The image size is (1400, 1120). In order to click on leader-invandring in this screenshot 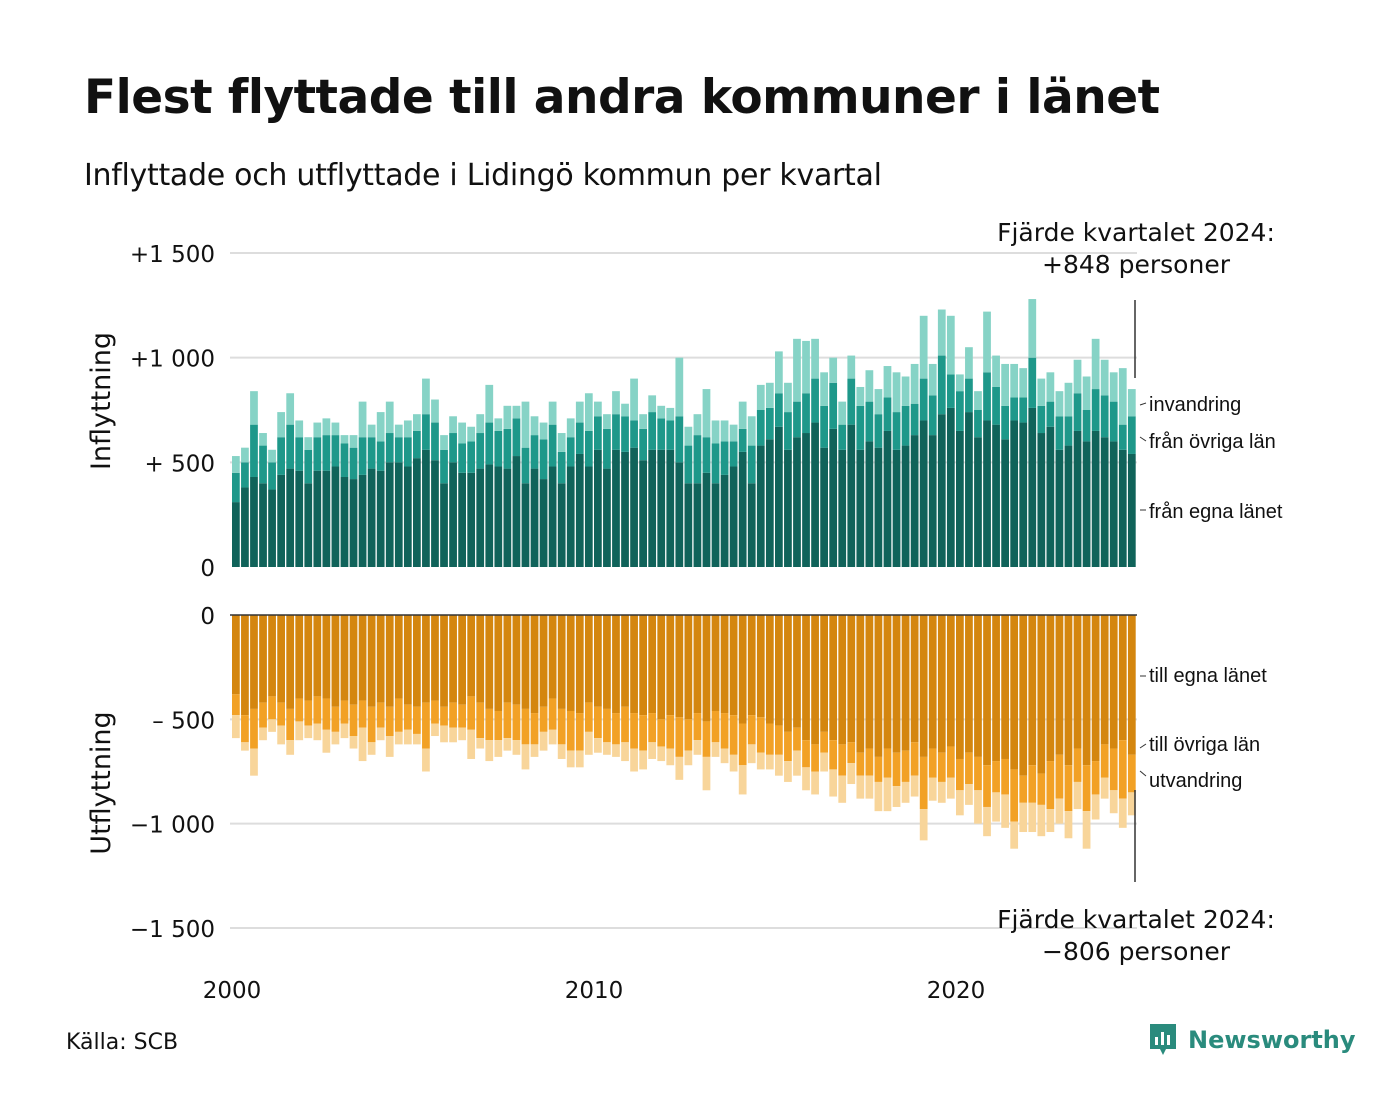, I will do `click(1143, 404)`.